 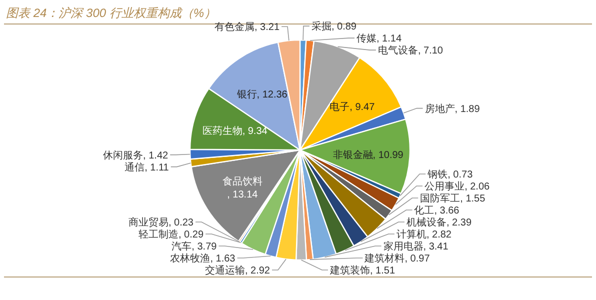 What do you see at coordinates (272, 94) in the screenshot?
I see `data-label: , 12.36` at bounding box center [272, 94].